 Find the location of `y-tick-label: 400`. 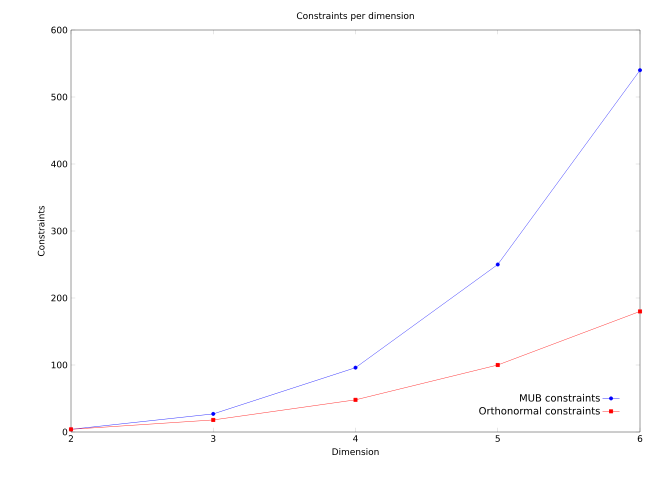

y-tick-label: 400 is located at coordinates (59, 164).